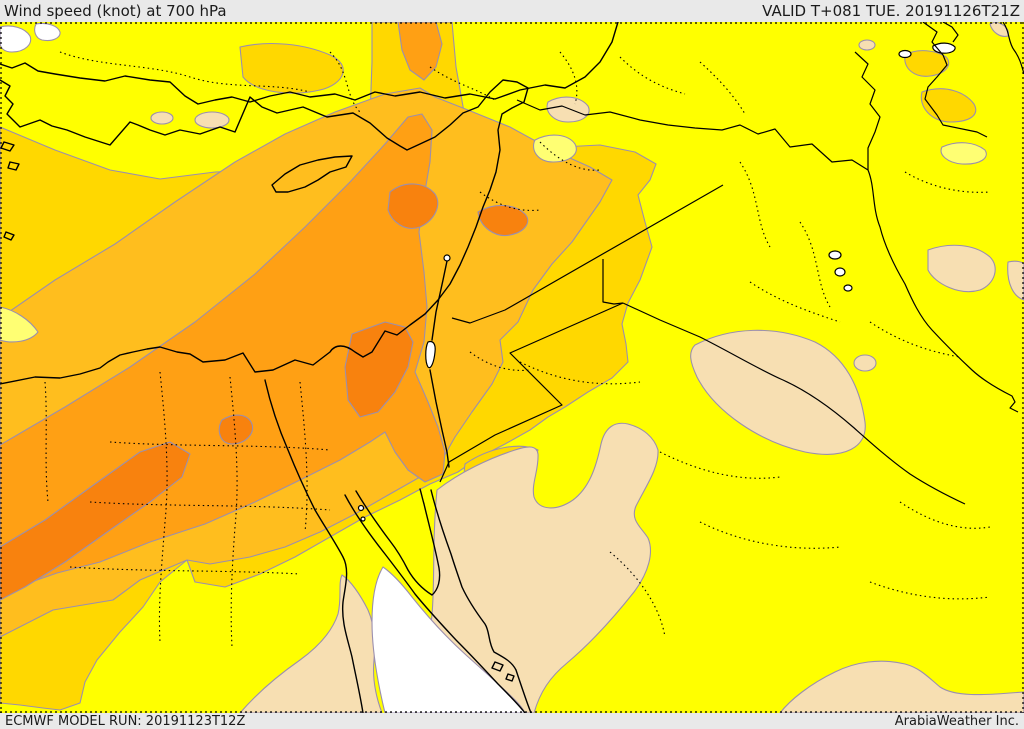 The image size is (1024, 729). Describe the element at coordinates (1015, 280) in the screenshot. I see `beige-right-edge` at that location.